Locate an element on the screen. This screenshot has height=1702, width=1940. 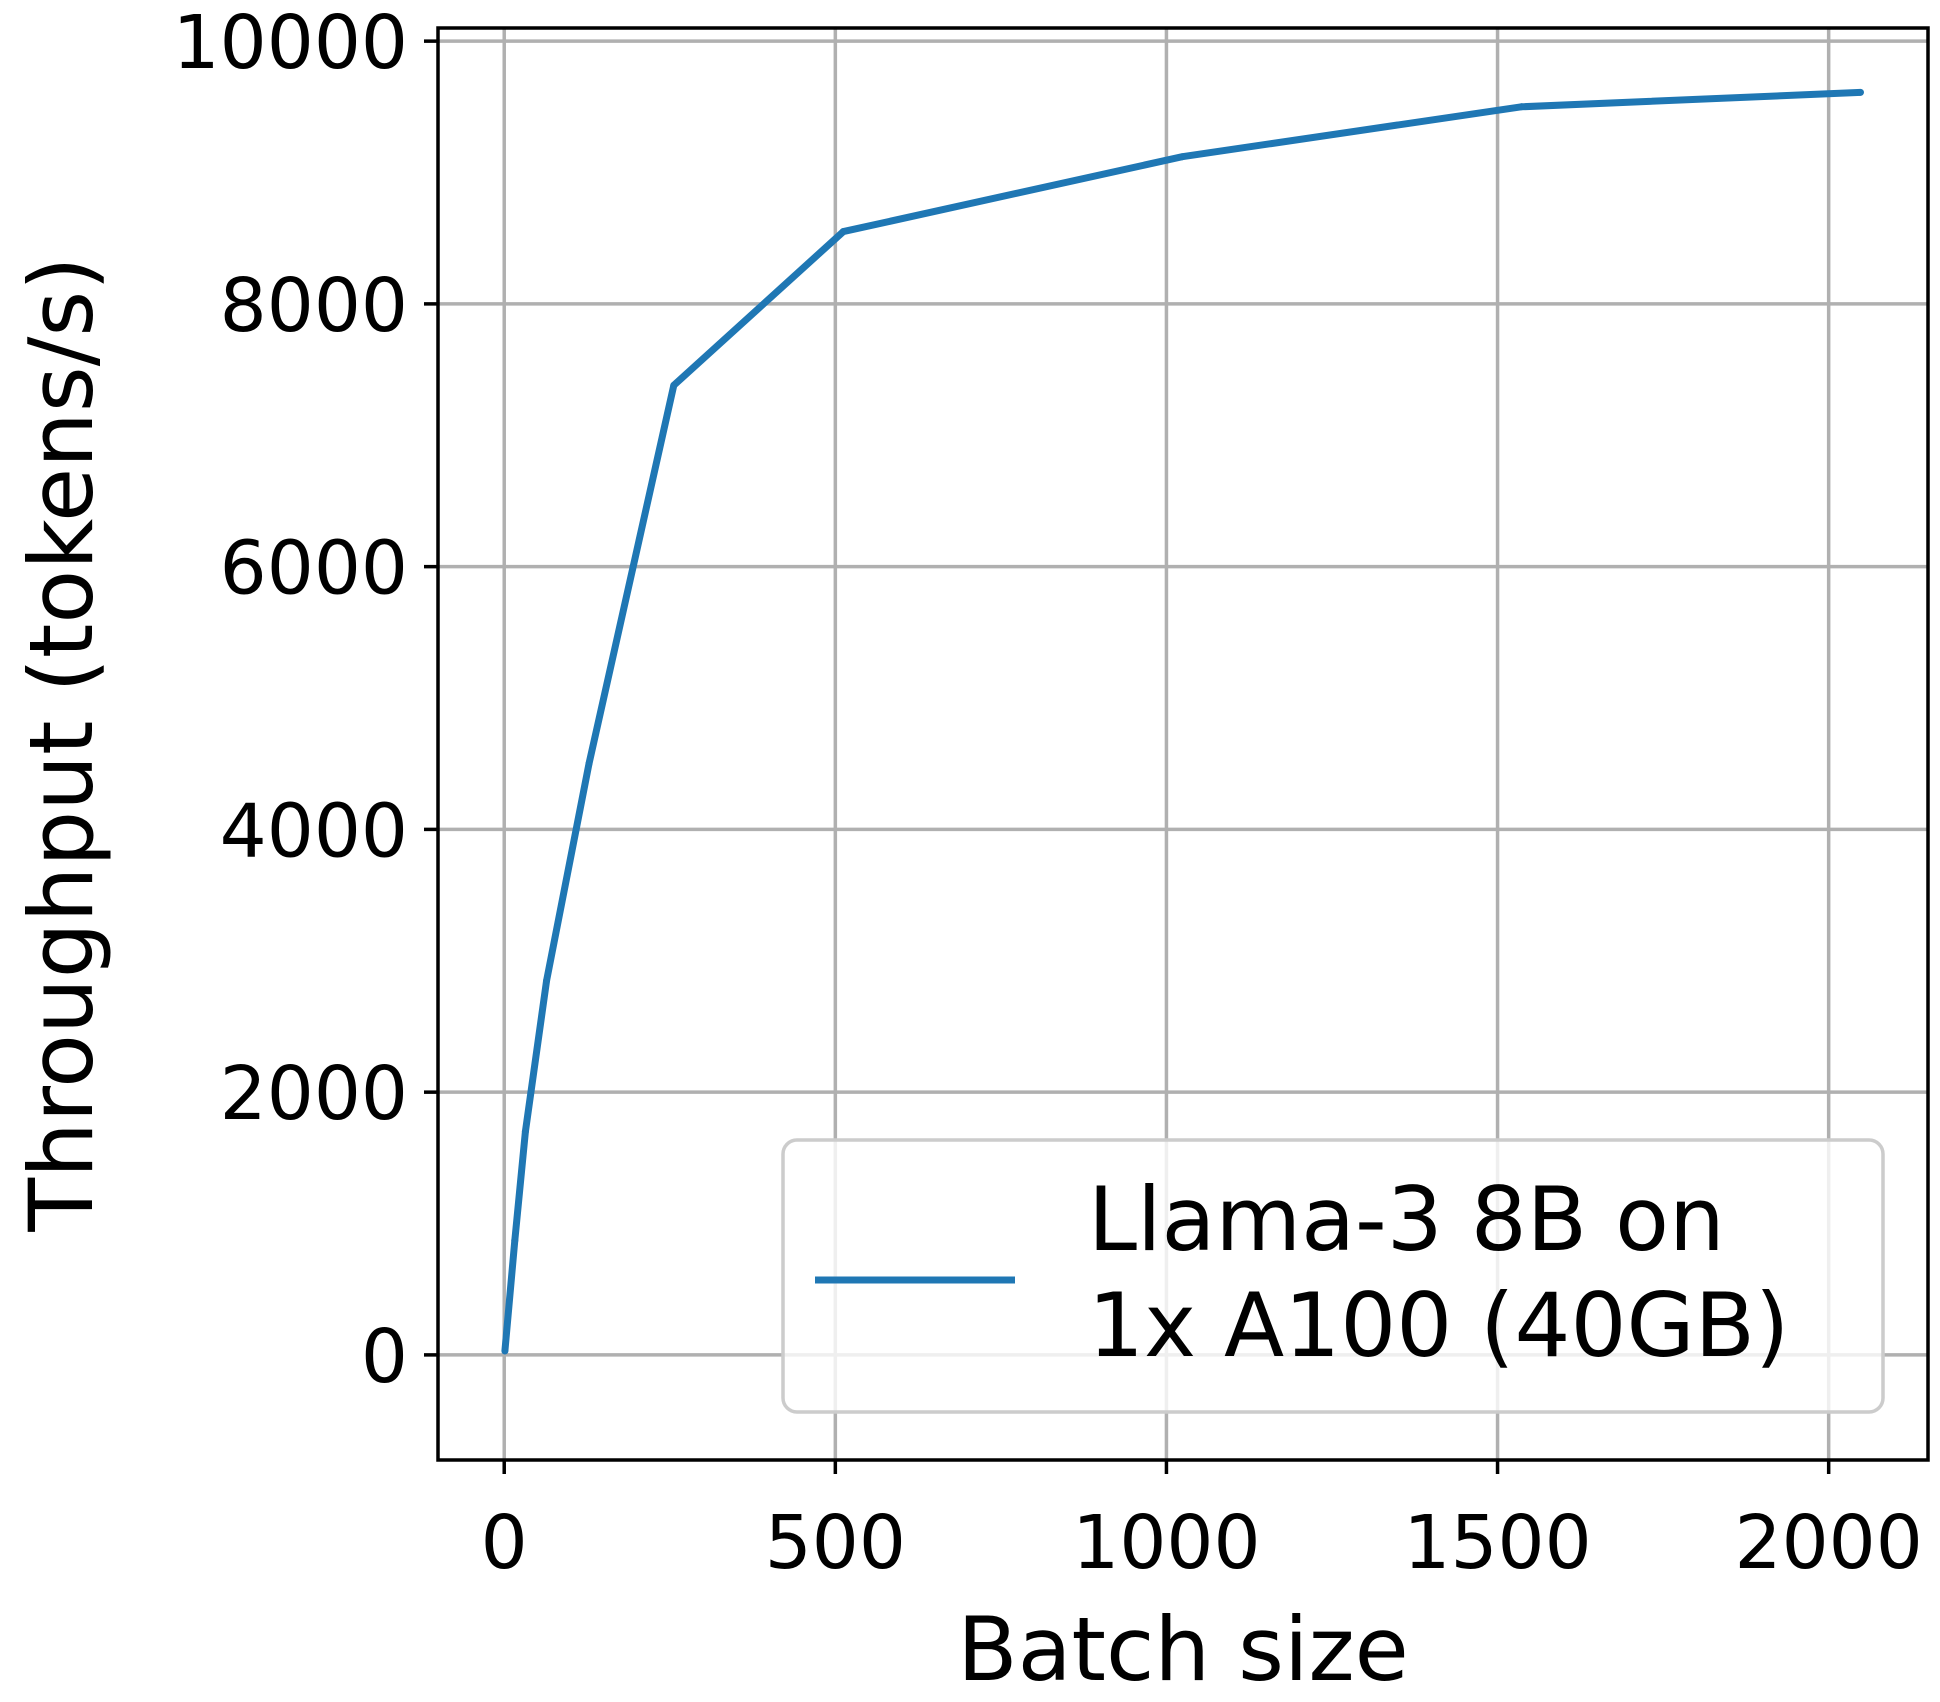
y-tick-label: 10000 is located at coordinates (290, 43).